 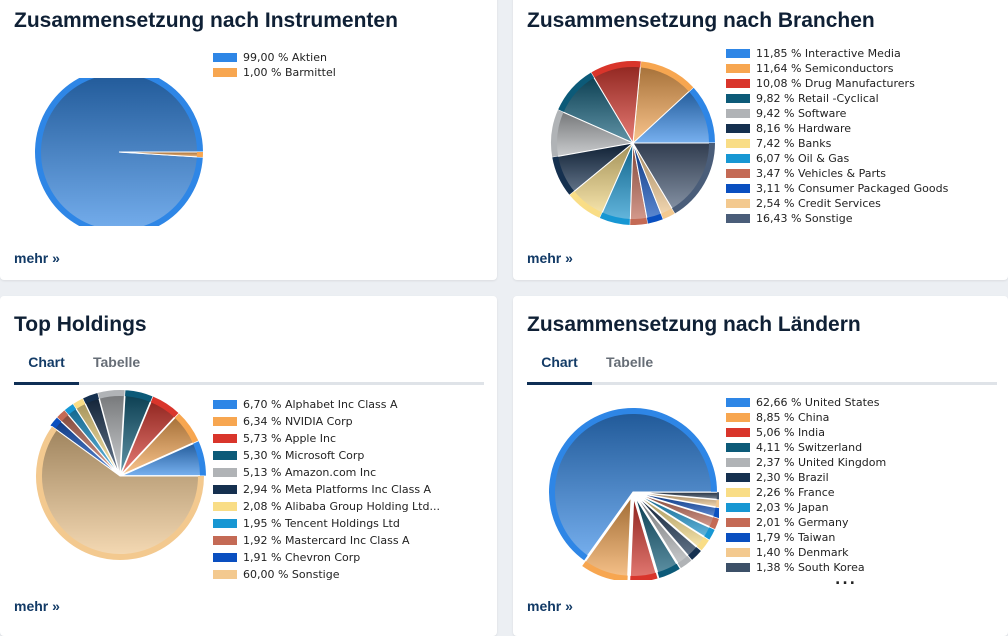 I want to click on legend-item: 9,82 % Retail -Cyclical, so click(x=837, y=98).